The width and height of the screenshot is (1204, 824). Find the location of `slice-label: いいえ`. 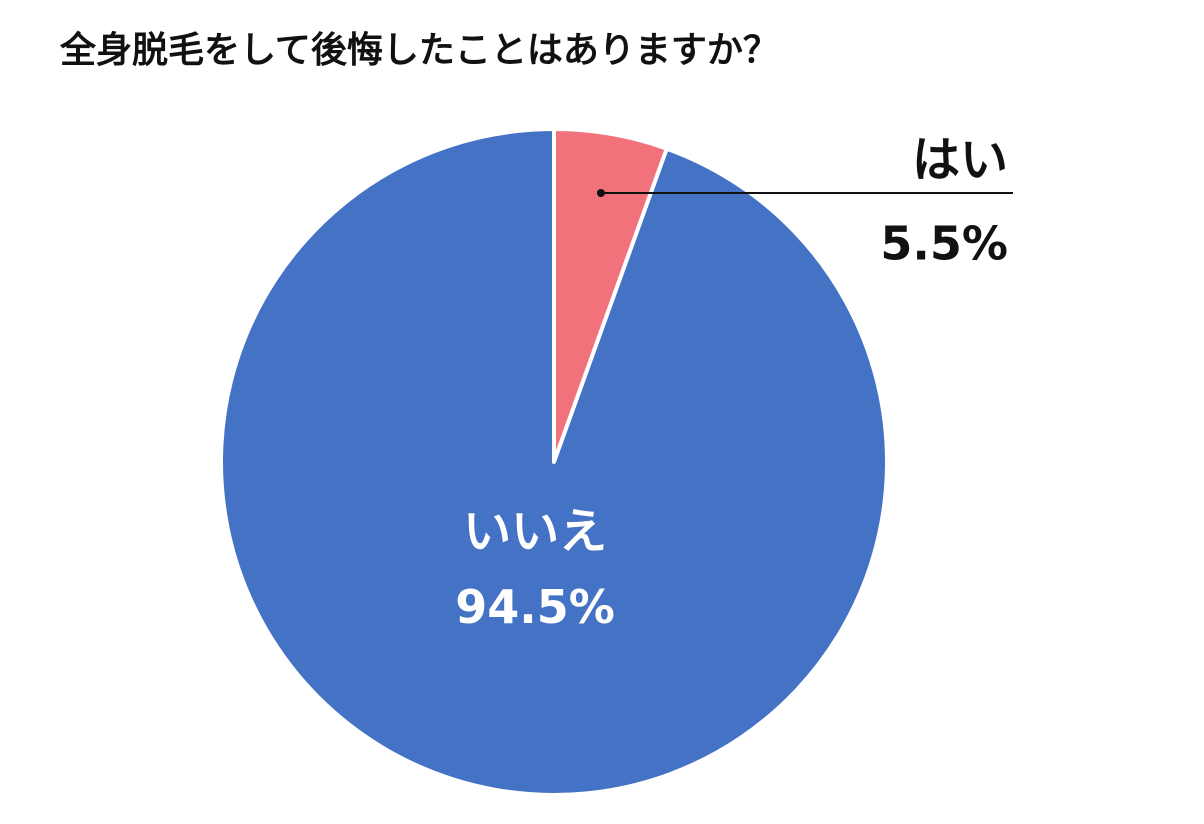

slice-label: いいえ is located at coordinates (535, 531).